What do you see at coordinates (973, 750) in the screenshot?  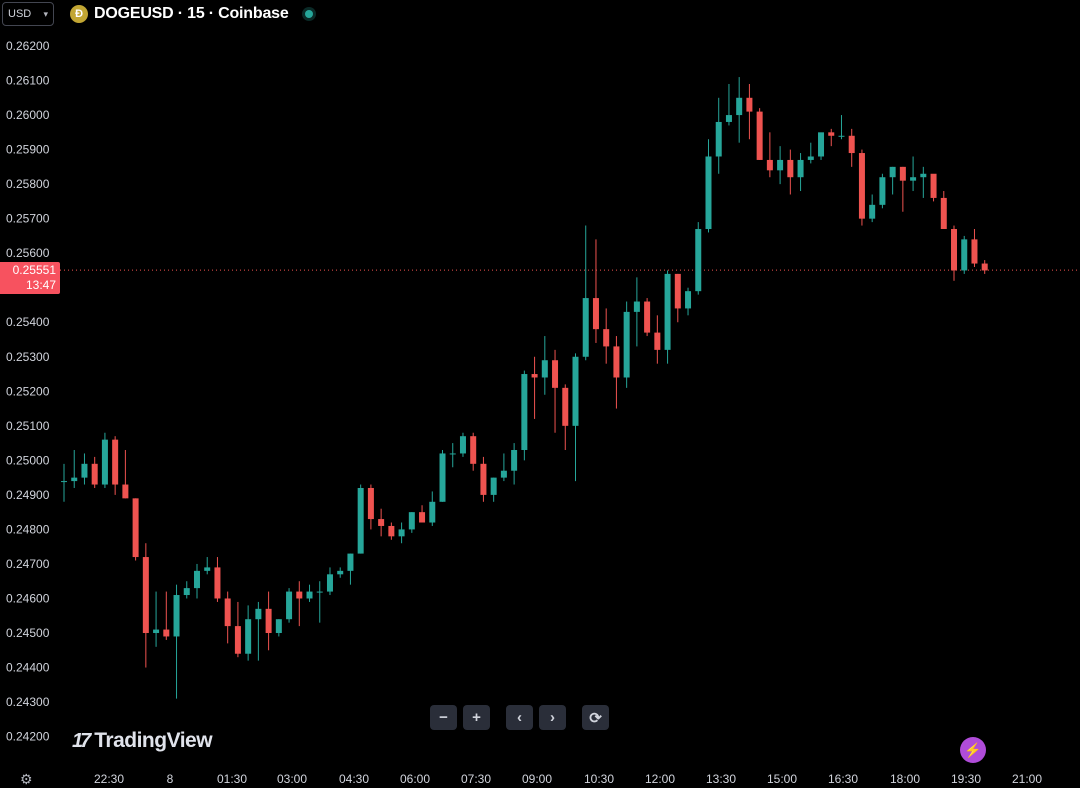 I see `lightning-icon: ⚡` at bounding box center [973, 750].